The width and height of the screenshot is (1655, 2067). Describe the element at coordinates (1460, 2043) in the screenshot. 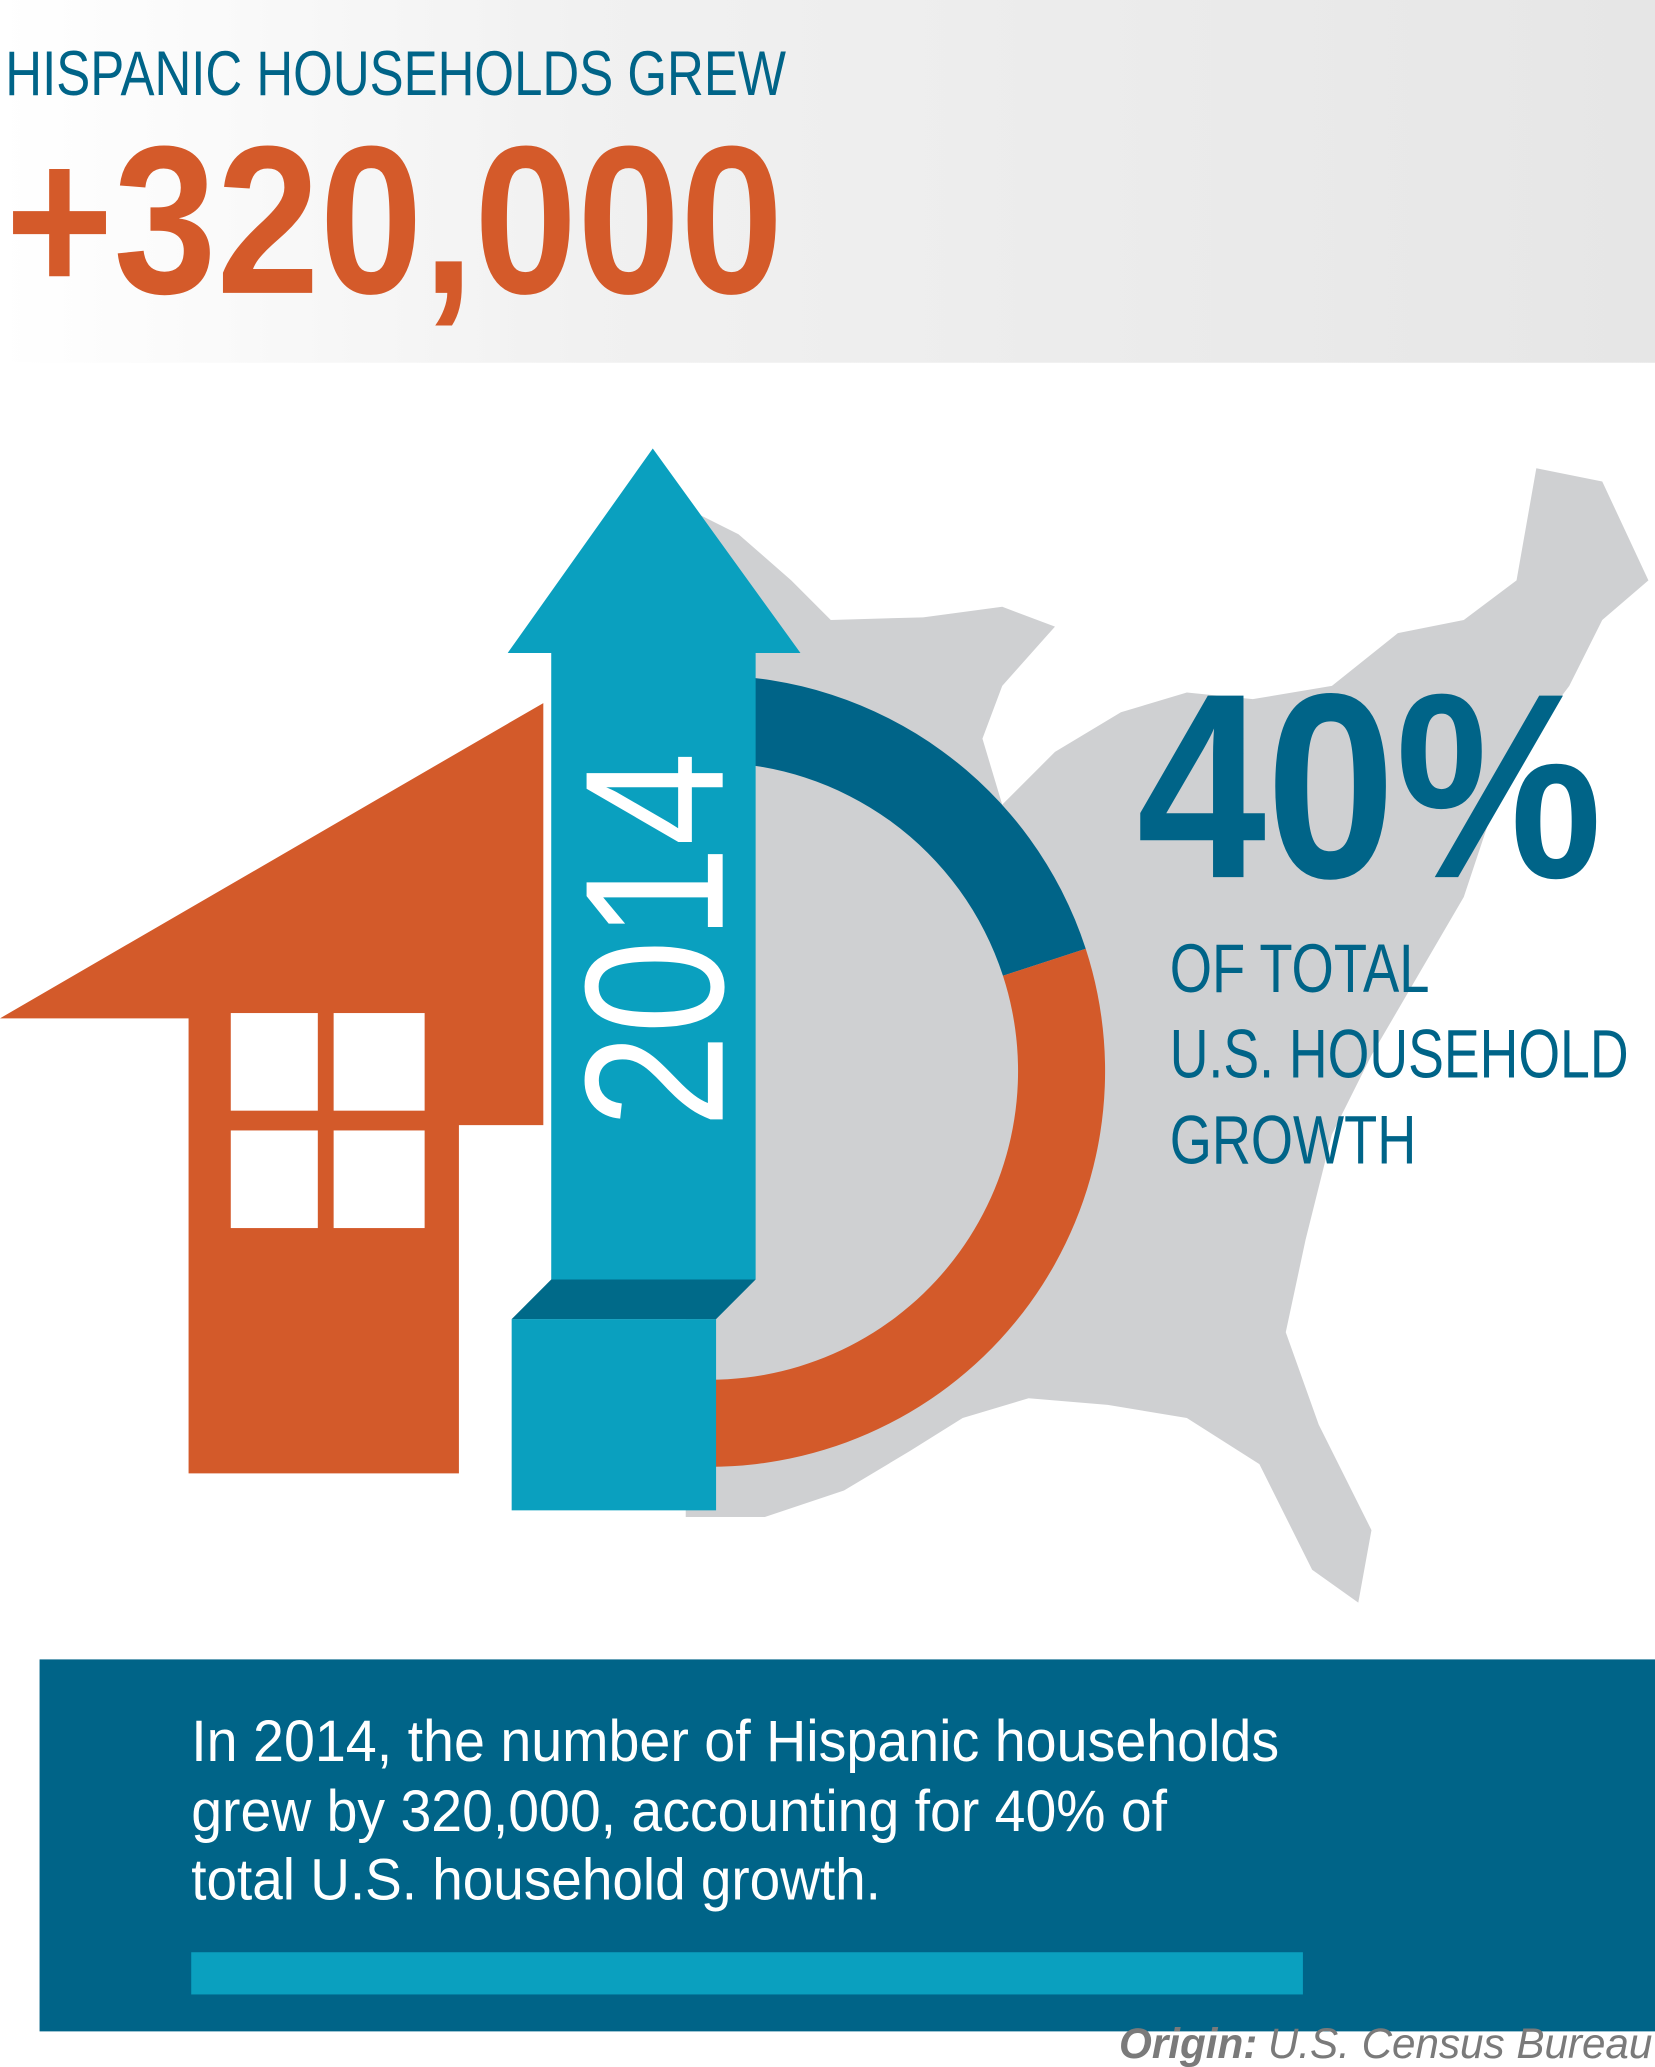

I see `source-text: U.S. Census Bureau` at that location.